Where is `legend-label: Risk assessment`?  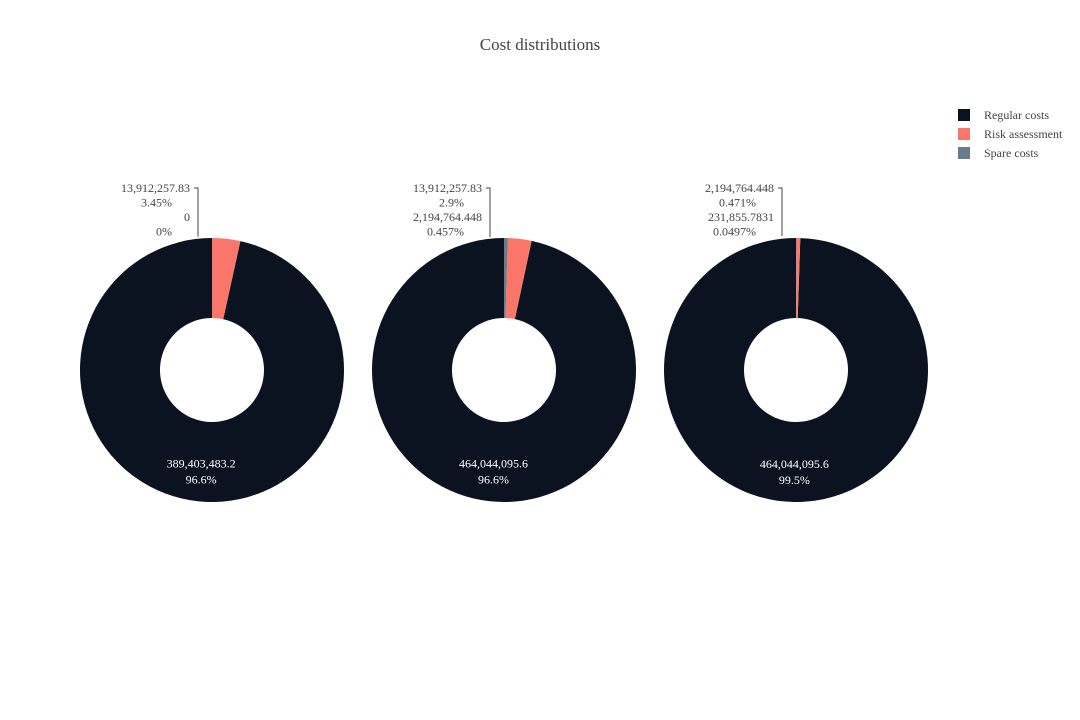 legend-label: Risk assessment is located at coordinates (1023, 134).